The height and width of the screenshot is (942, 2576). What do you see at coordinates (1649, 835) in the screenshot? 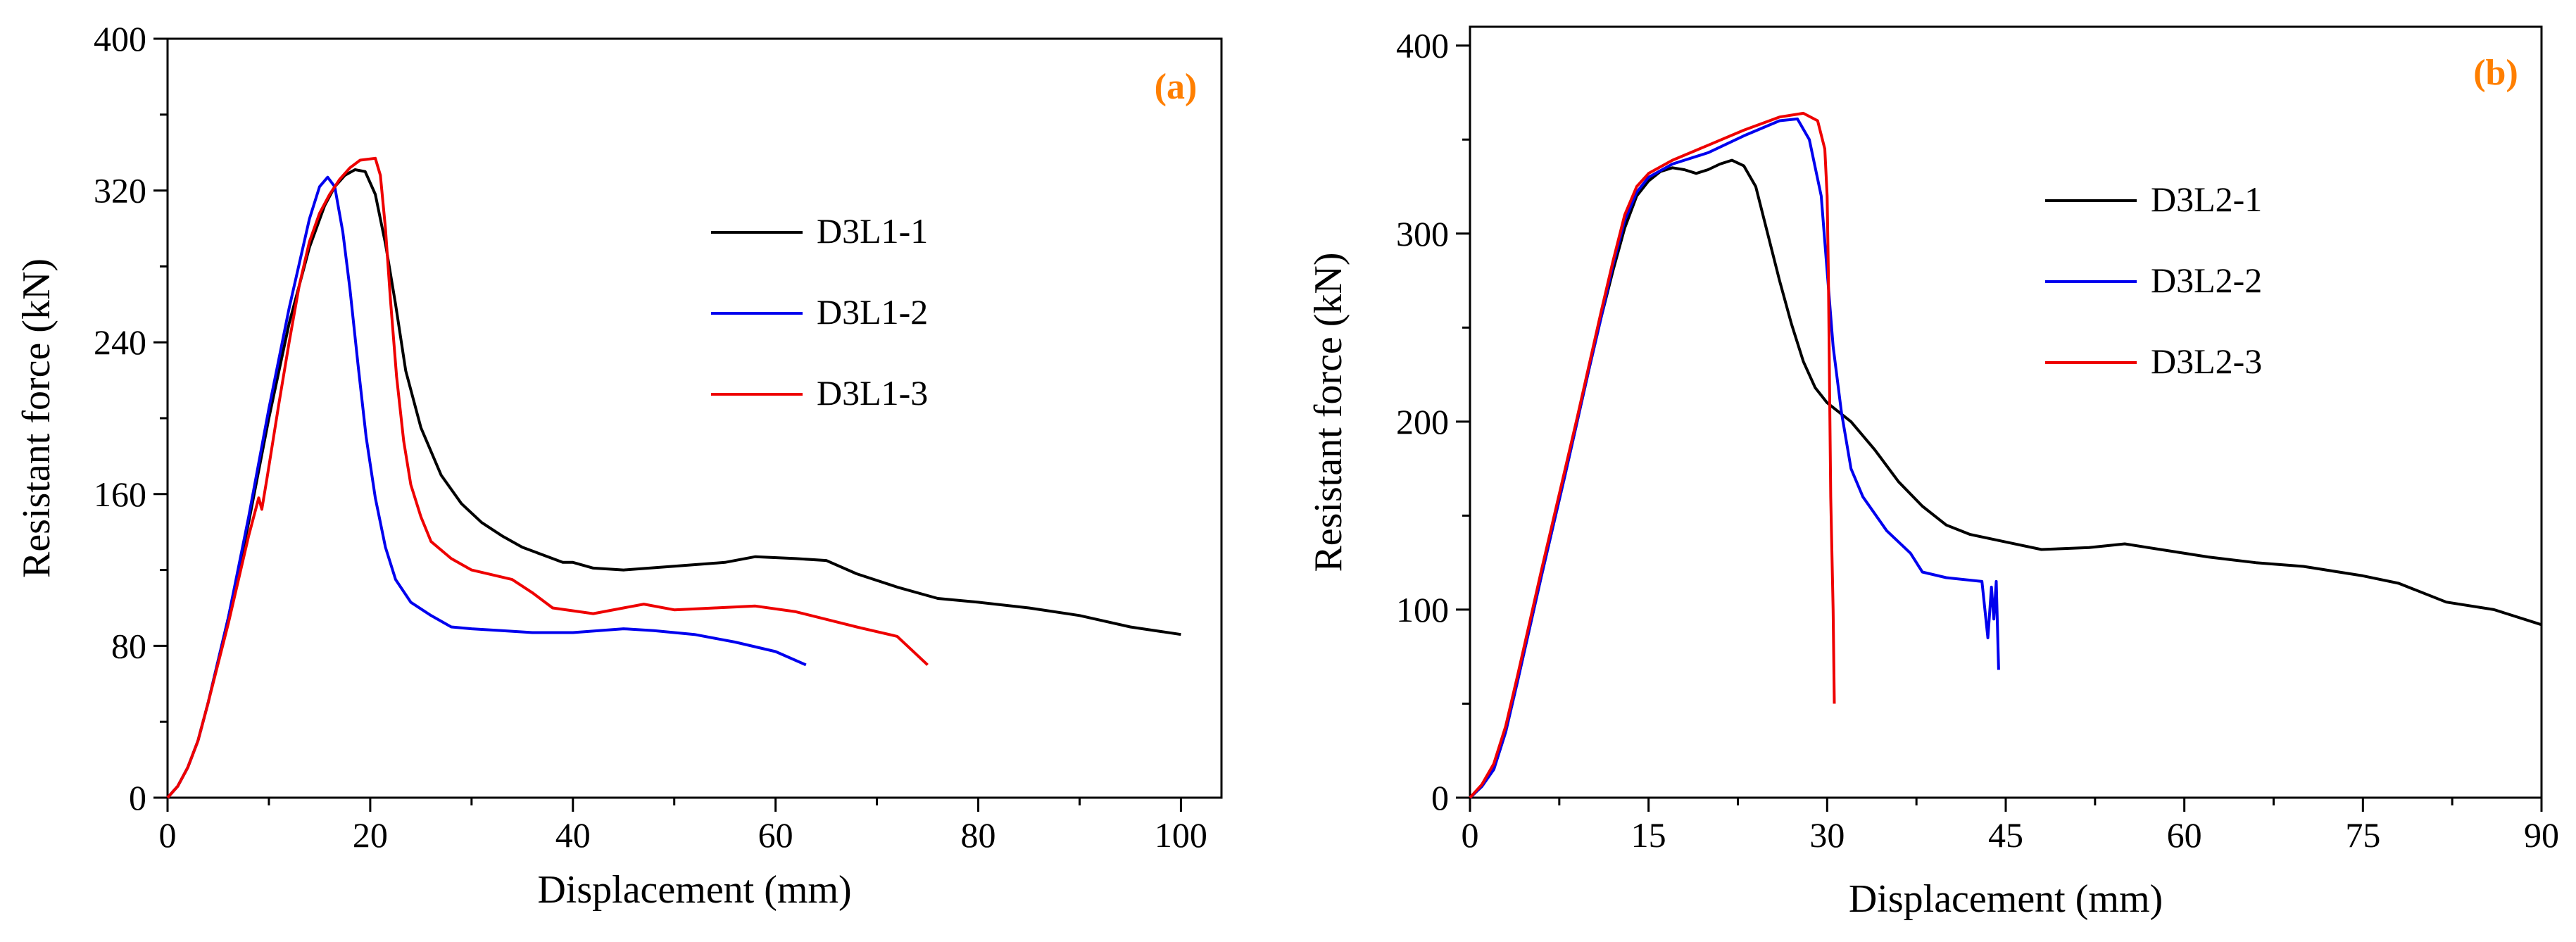
I see `x-tick-label: 15` at bounding box center [1649, 835].